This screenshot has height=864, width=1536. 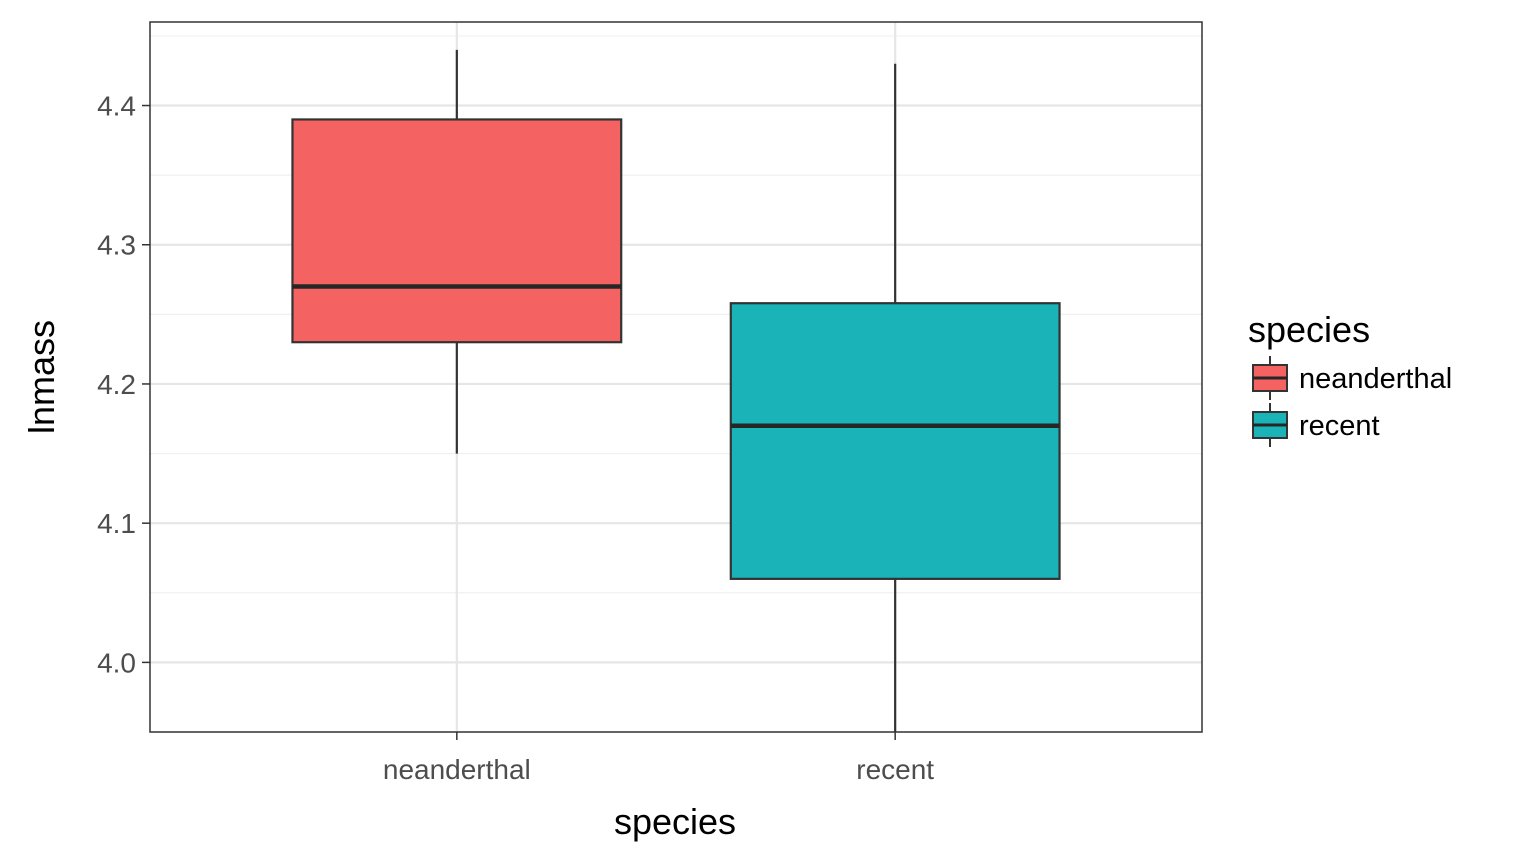 What do you see at coordinates (658, 758) in the screenshot?
I see `x-axis: neanderthal recent` at bounding box center [658, 758].